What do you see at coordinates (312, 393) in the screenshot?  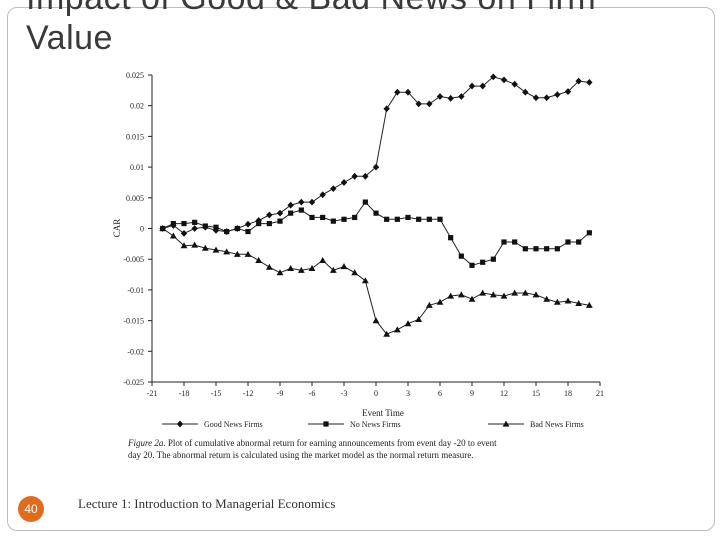 I see `x-tick-label: -6` at bounding box center [312, 393].